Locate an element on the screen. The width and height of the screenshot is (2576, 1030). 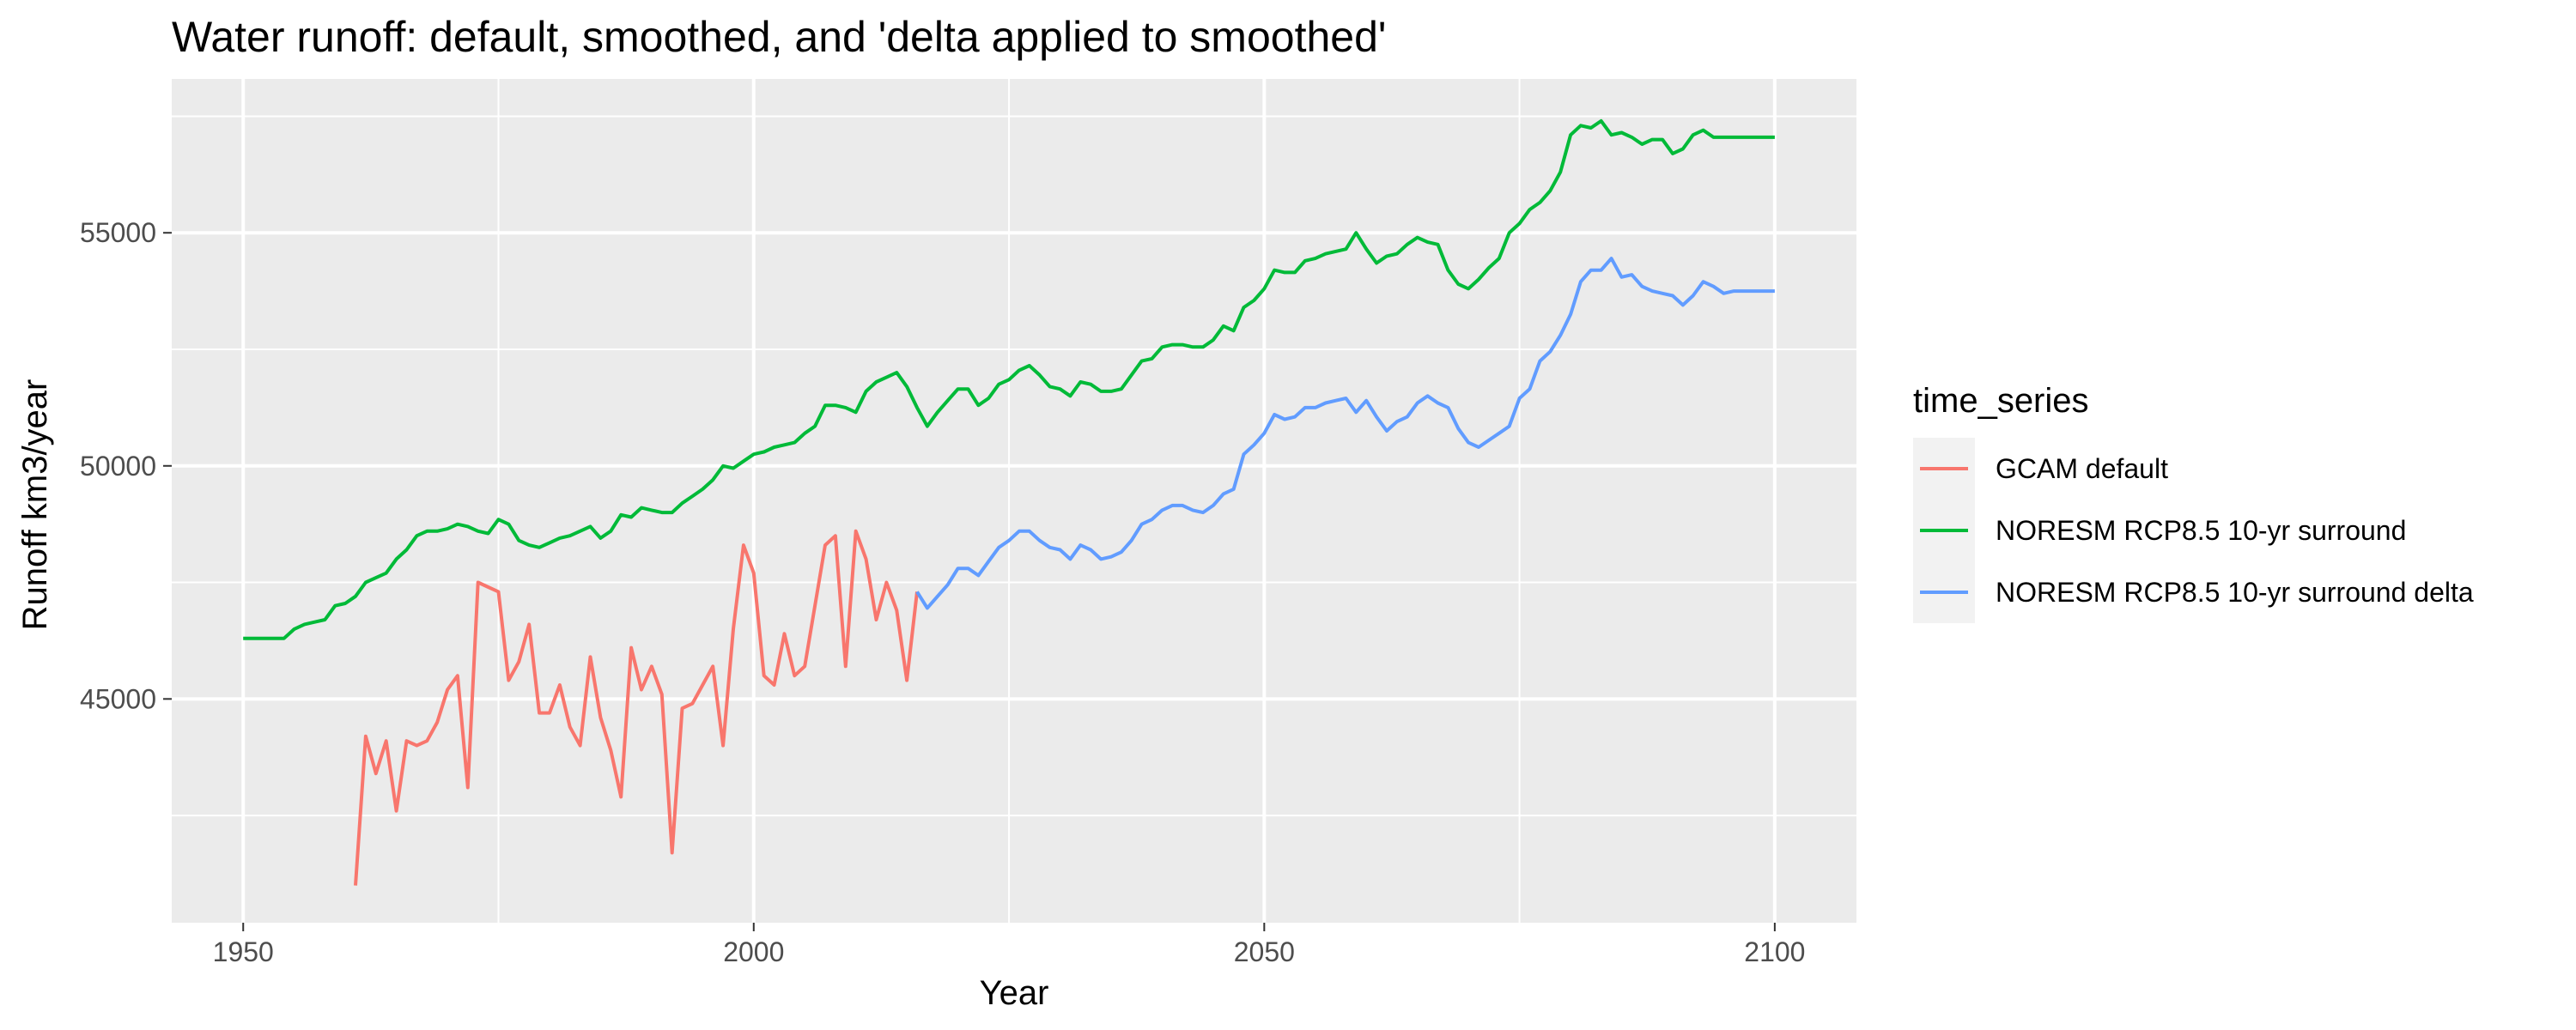
x-tick-labels: 1950 2000 2050 2100 is located at coordinates (1009, 951).